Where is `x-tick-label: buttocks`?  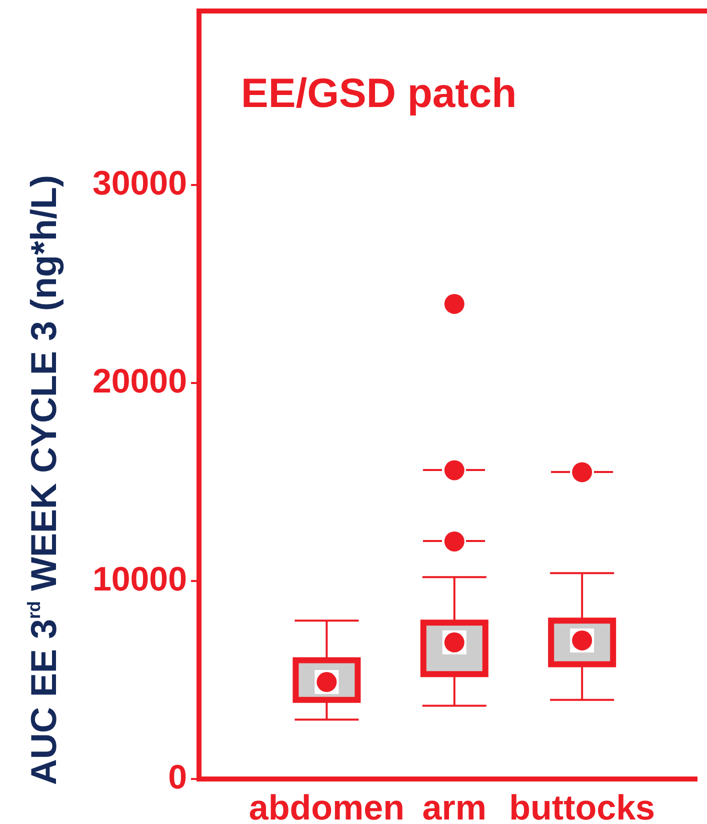
x-tick-label: buttocks is located at coordinates (582, 806).